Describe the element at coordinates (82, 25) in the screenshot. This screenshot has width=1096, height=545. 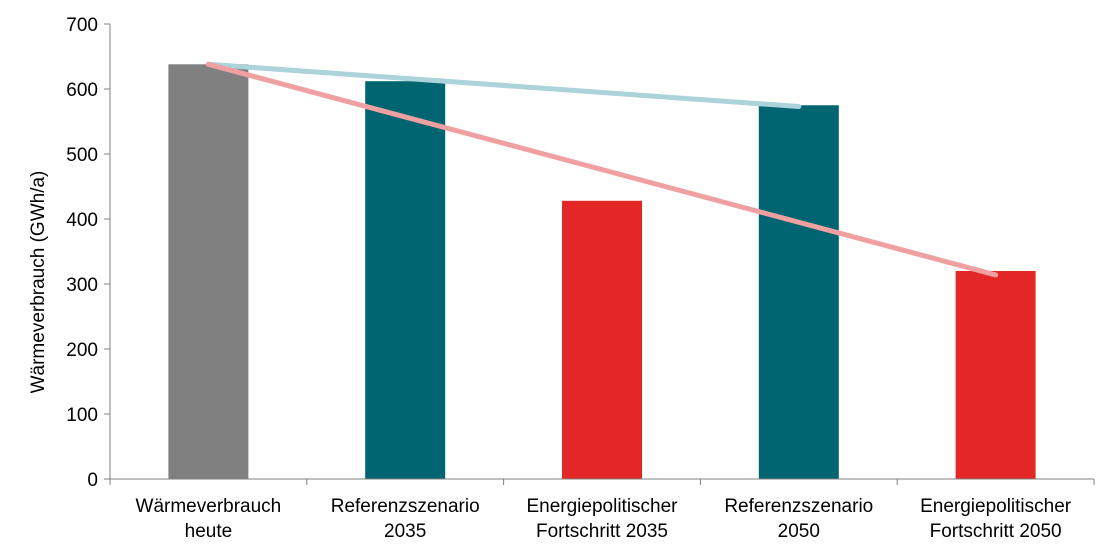
I see `y-tick-label: 700` at that location.